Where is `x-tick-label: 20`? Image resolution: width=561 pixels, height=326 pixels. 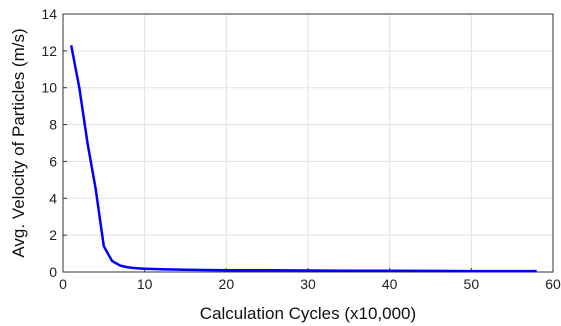
x-tick-label: 20 is located at coordinates (227, 284).